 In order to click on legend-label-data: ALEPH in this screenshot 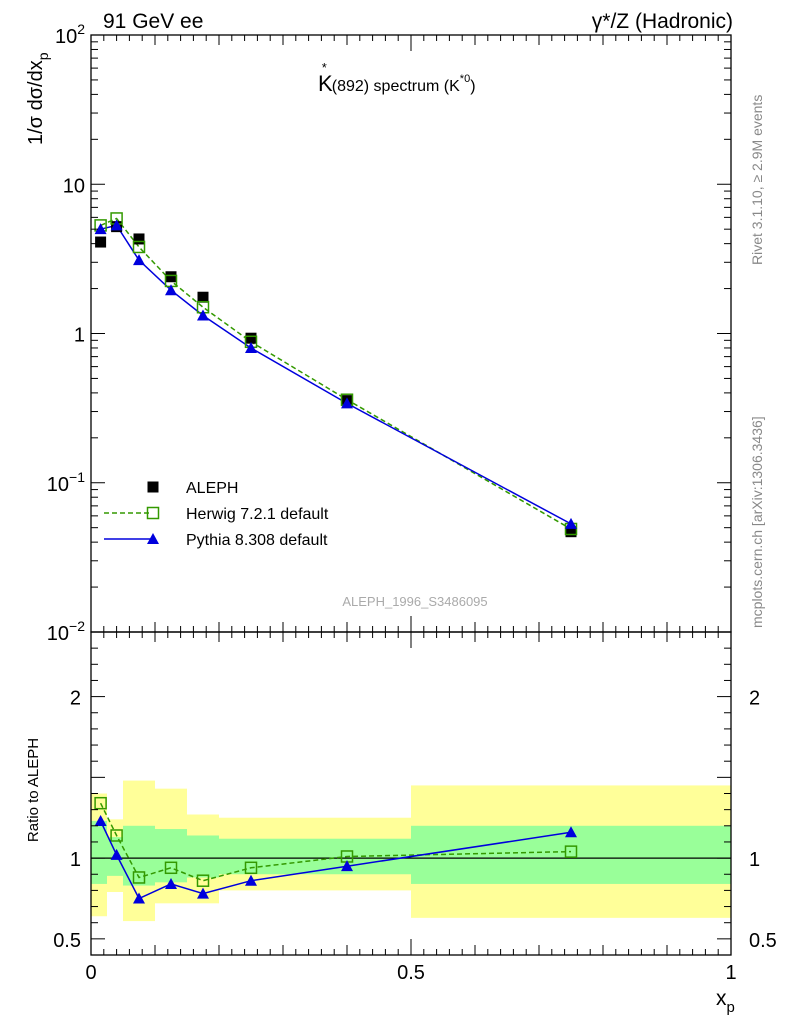, I will do `click(212, 488)`.